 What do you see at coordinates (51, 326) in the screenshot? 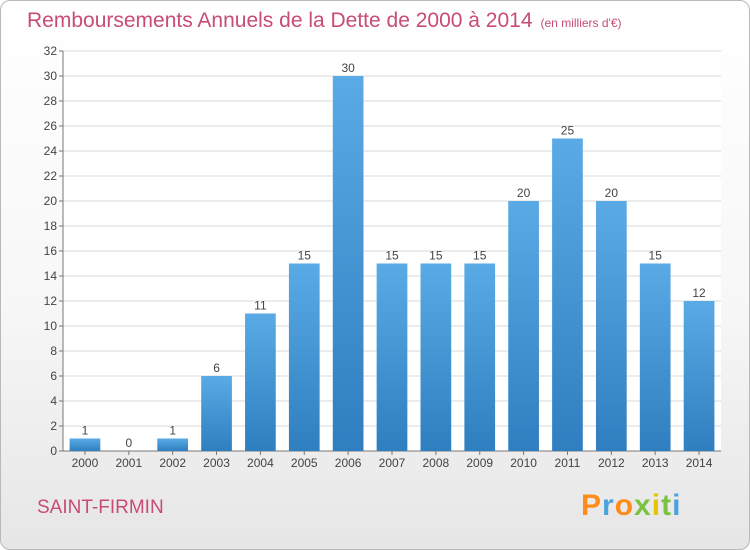
I see `y-tick-label: 10` at bounding box center [51, 326].